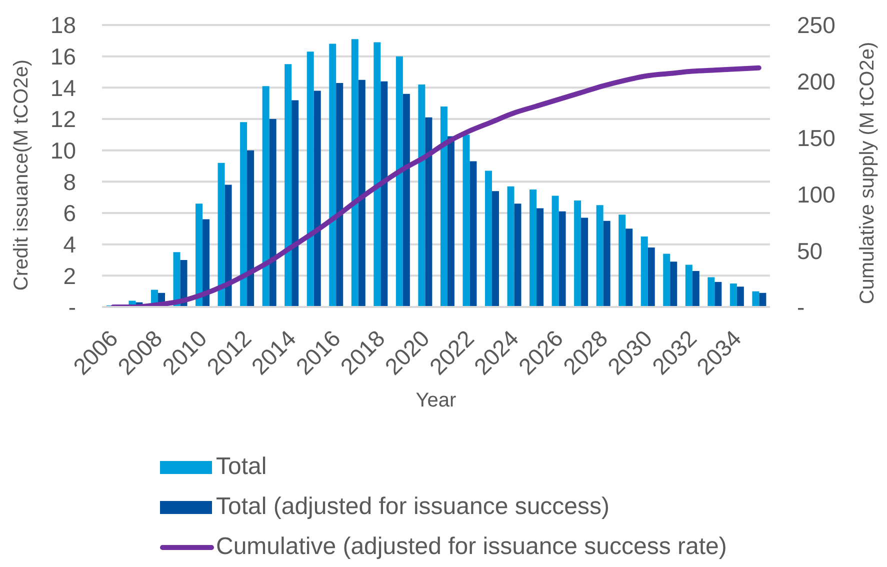 This screenshot has height=567, width=887. What do you see at coordinates (22, 175) in the screenshot?
I see `y-axis-title: Credit issuance(M tCO2e)` at bounding box center [22, 175].